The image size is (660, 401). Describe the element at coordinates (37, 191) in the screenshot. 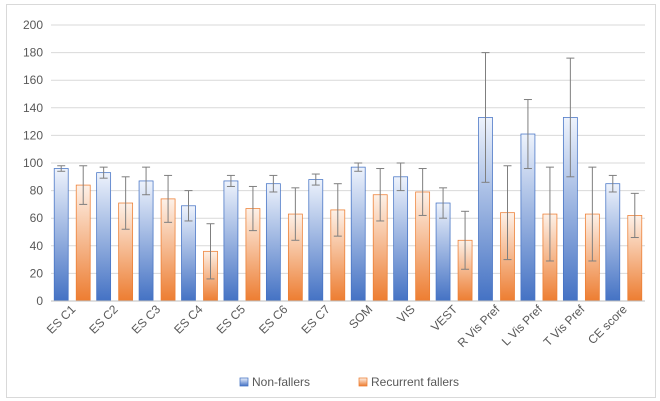

I see `y-tick-label: 80` at that location.